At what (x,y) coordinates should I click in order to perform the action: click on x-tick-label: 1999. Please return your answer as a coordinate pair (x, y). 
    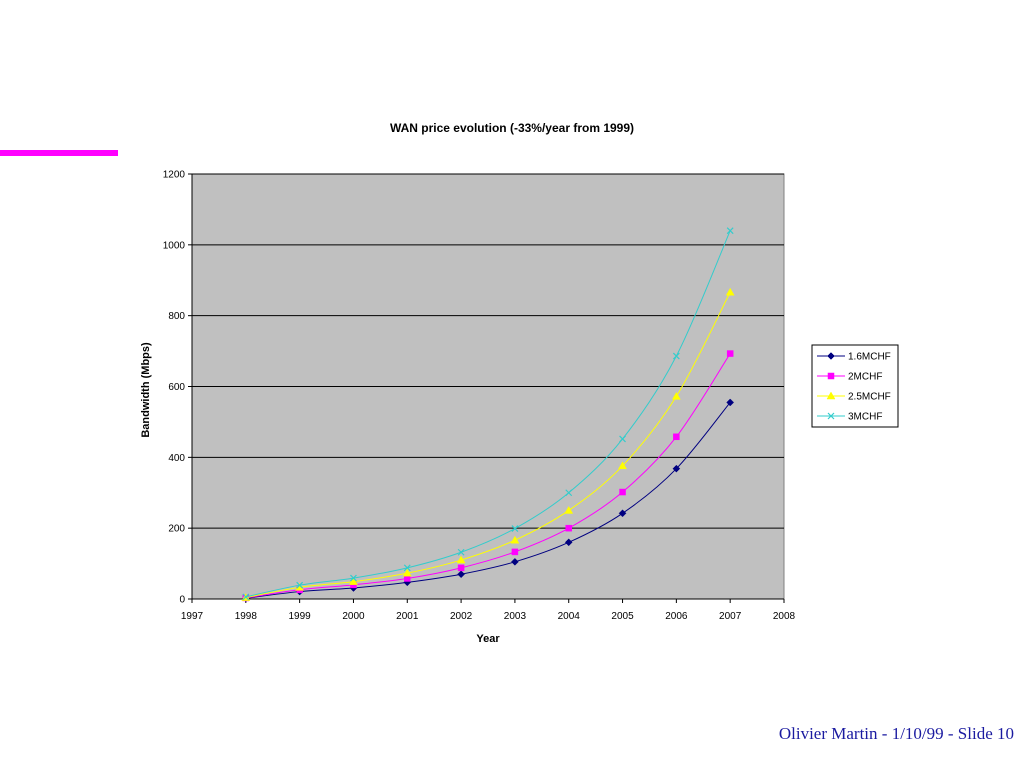
    Looking at the image, I should click on (300, 616).